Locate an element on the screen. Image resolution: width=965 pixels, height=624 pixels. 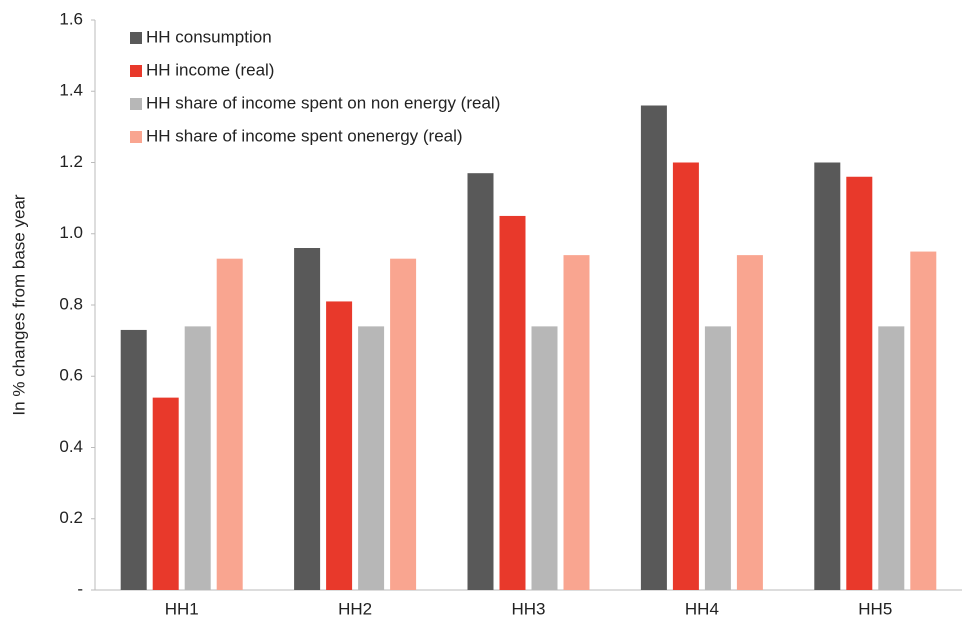
x-tick-label: HH2 is located at coordinates (355, 608).